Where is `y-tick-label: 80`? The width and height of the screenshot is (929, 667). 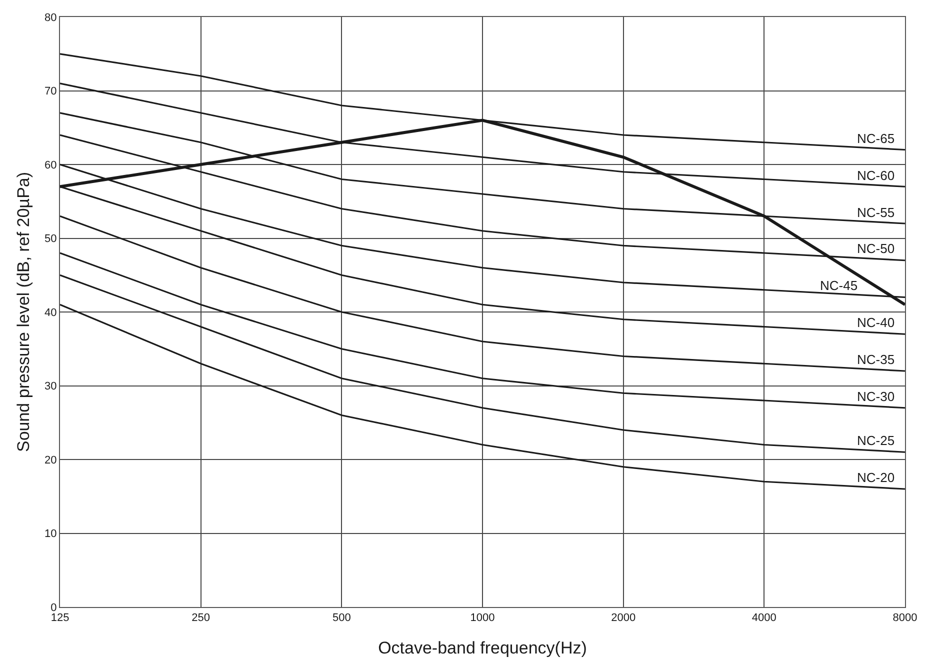 y-tick-label: 80 is located at coordinates (50, 18).